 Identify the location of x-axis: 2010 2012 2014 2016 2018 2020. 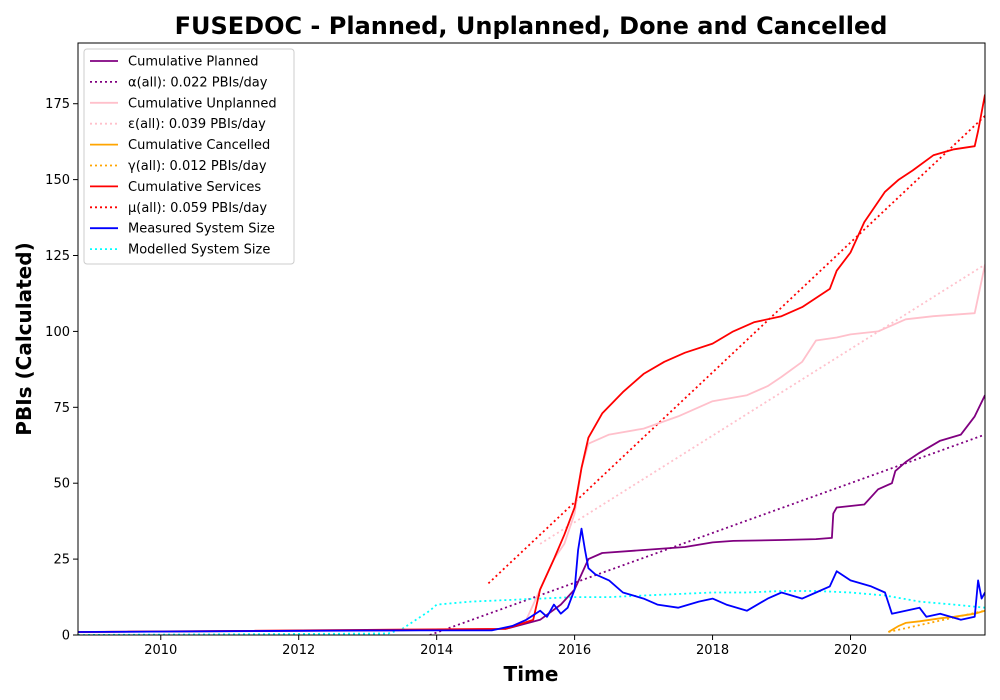
(505, 646).